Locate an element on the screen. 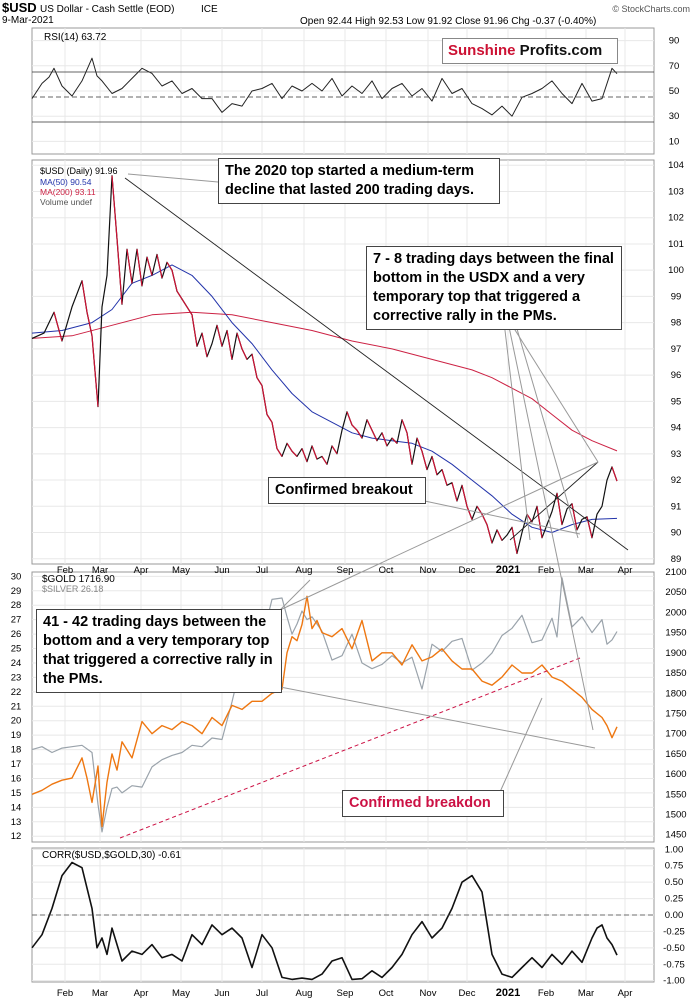  gold-tick-label: 1800 is located at coordinates (675, 693).